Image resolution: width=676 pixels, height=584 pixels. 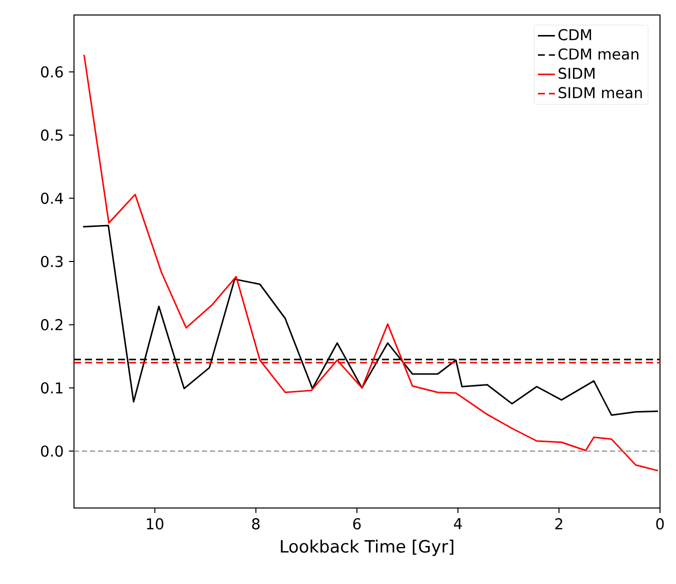 What do you see at coordinates (256, 524) in the screenshot?
I see `x-tick-label: 8` at bounding box center [256, 524].